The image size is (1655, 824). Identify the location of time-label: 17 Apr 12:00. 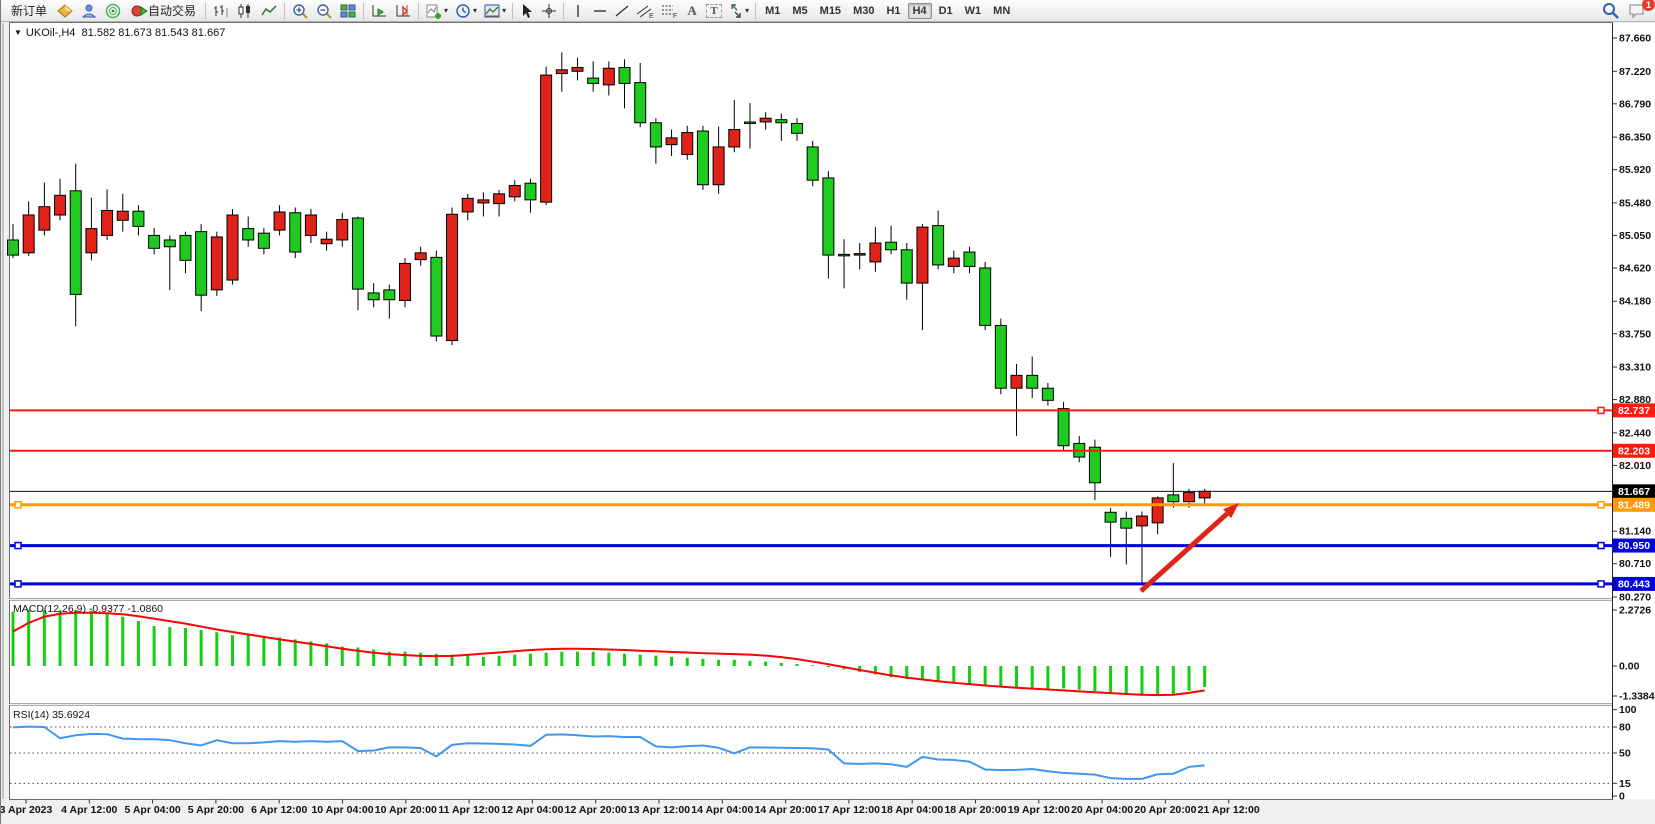
(849, 810).